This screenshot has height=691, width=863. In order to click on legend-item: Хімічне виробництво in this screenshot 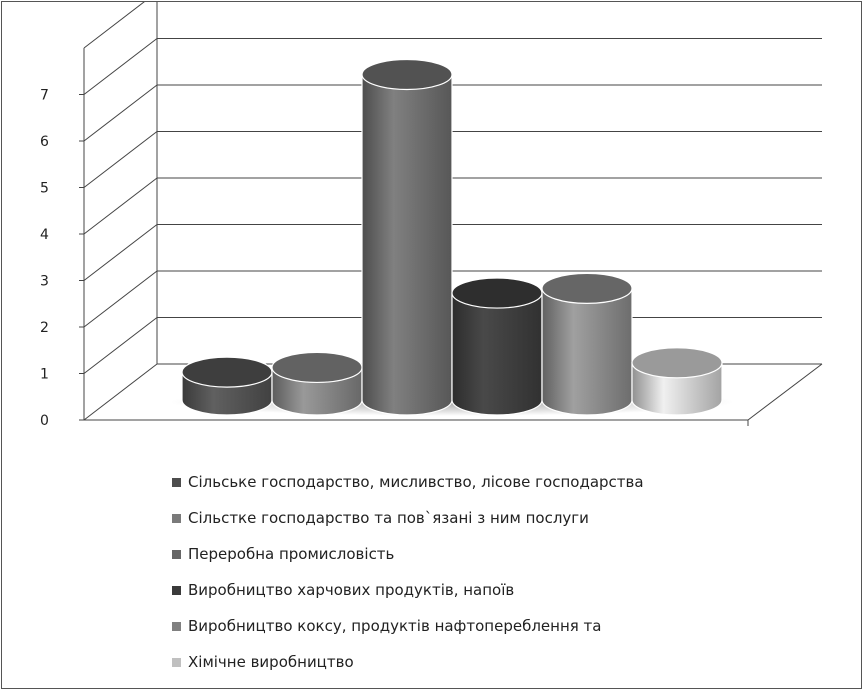, I will do `click(502, 662)`.